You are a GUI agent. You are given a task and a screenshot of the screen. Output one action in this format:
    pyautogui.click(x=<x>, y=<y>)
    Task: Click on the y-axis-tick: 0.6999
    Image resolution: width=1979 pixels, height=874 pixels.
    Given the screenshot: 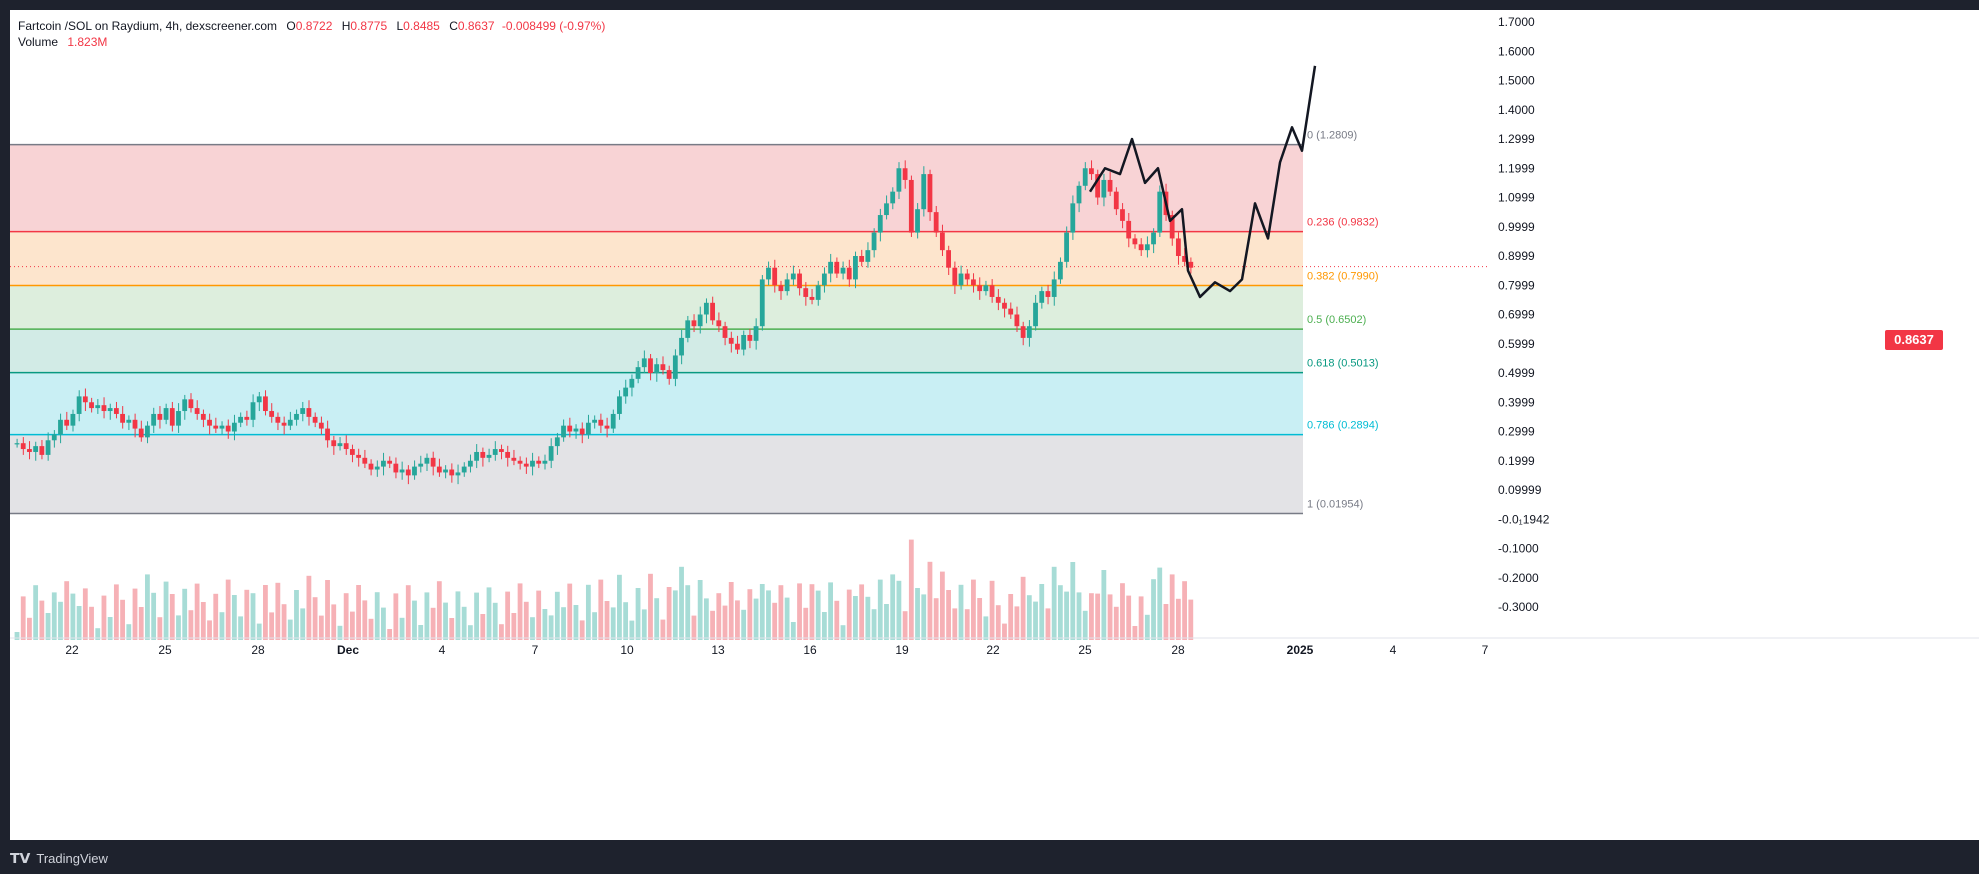 What is the action you would take?
    pyautogui.click(x=1516, y=315)
    